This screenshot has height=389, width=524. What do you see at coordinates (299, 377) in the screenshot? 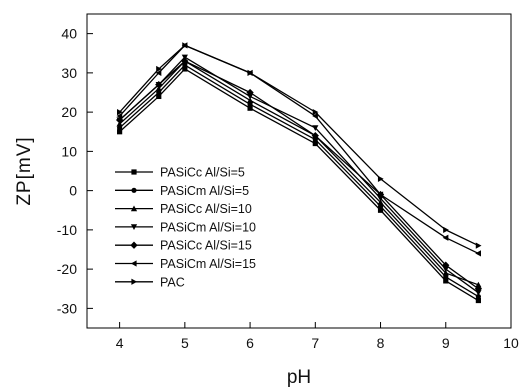
I see `x-axis-title: pH` at bounding box center [299, 377].